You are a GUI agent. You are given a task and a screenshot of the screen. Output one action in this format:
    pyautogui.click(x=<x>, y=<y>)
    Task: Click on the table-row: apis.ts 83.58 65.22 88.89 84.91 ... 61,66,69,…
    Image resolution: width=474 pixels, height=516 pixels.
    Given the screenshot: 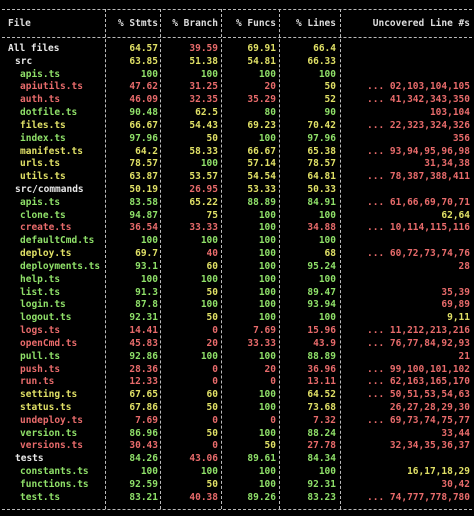 What is the action you would take?
    pyautogui.click(x=237, y=203)
    